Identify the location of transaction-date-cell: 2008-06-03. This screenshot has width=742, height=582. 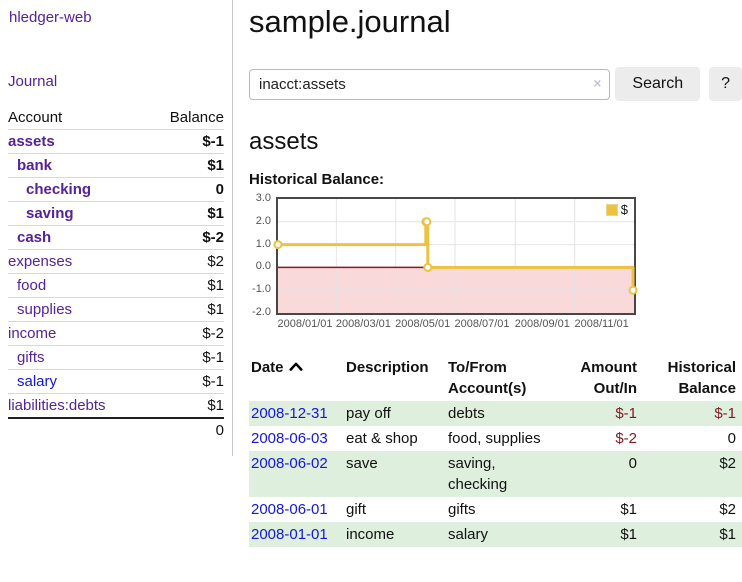
(297, 438).